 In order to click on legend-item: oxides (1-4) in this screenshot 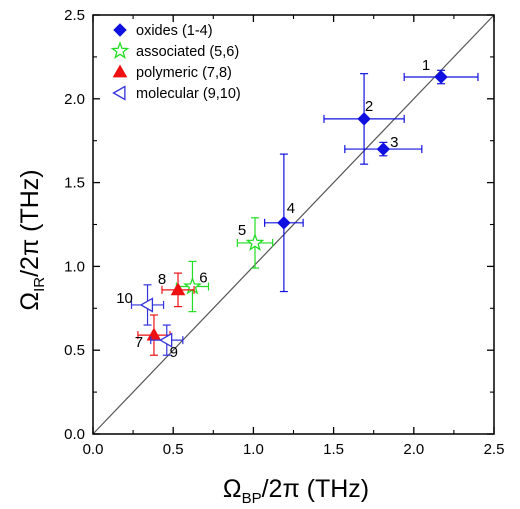, I will do `click(163, 31)`.